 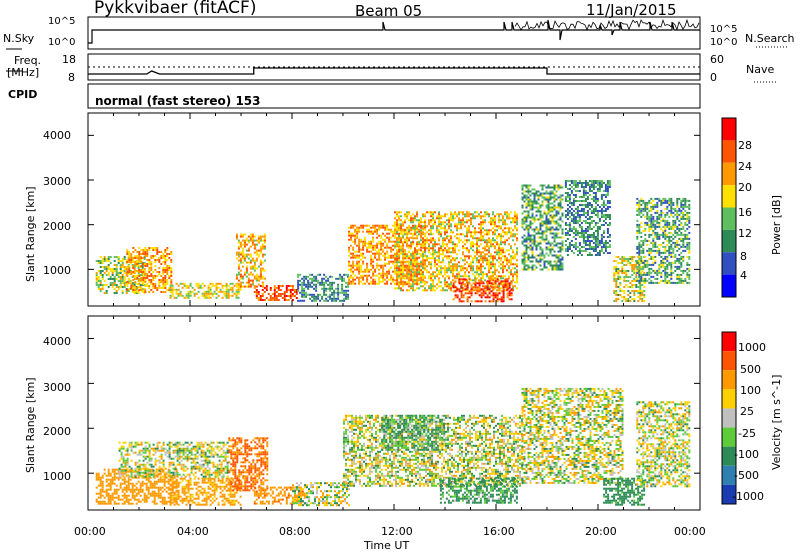 I want to click on date-label: 11/Jan/2015, so click(x=631, y=10).